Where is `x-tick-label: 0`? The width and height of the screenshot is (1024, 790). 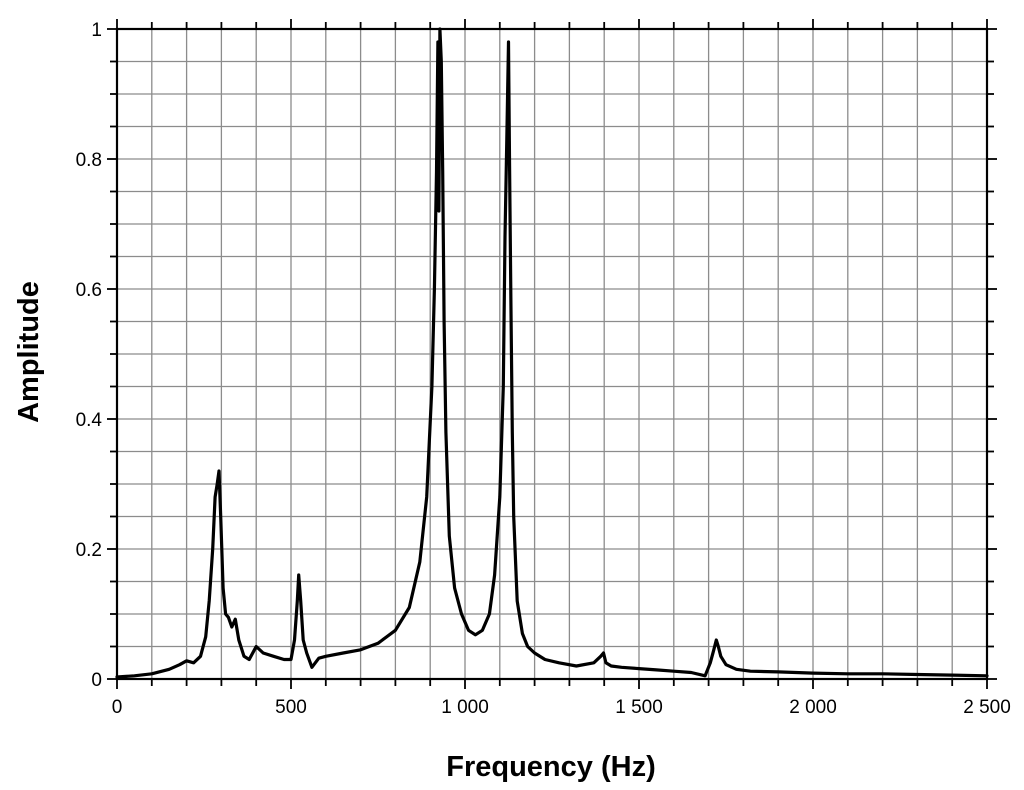 x-tick-label: 0 is located at coordinates (117, 707).